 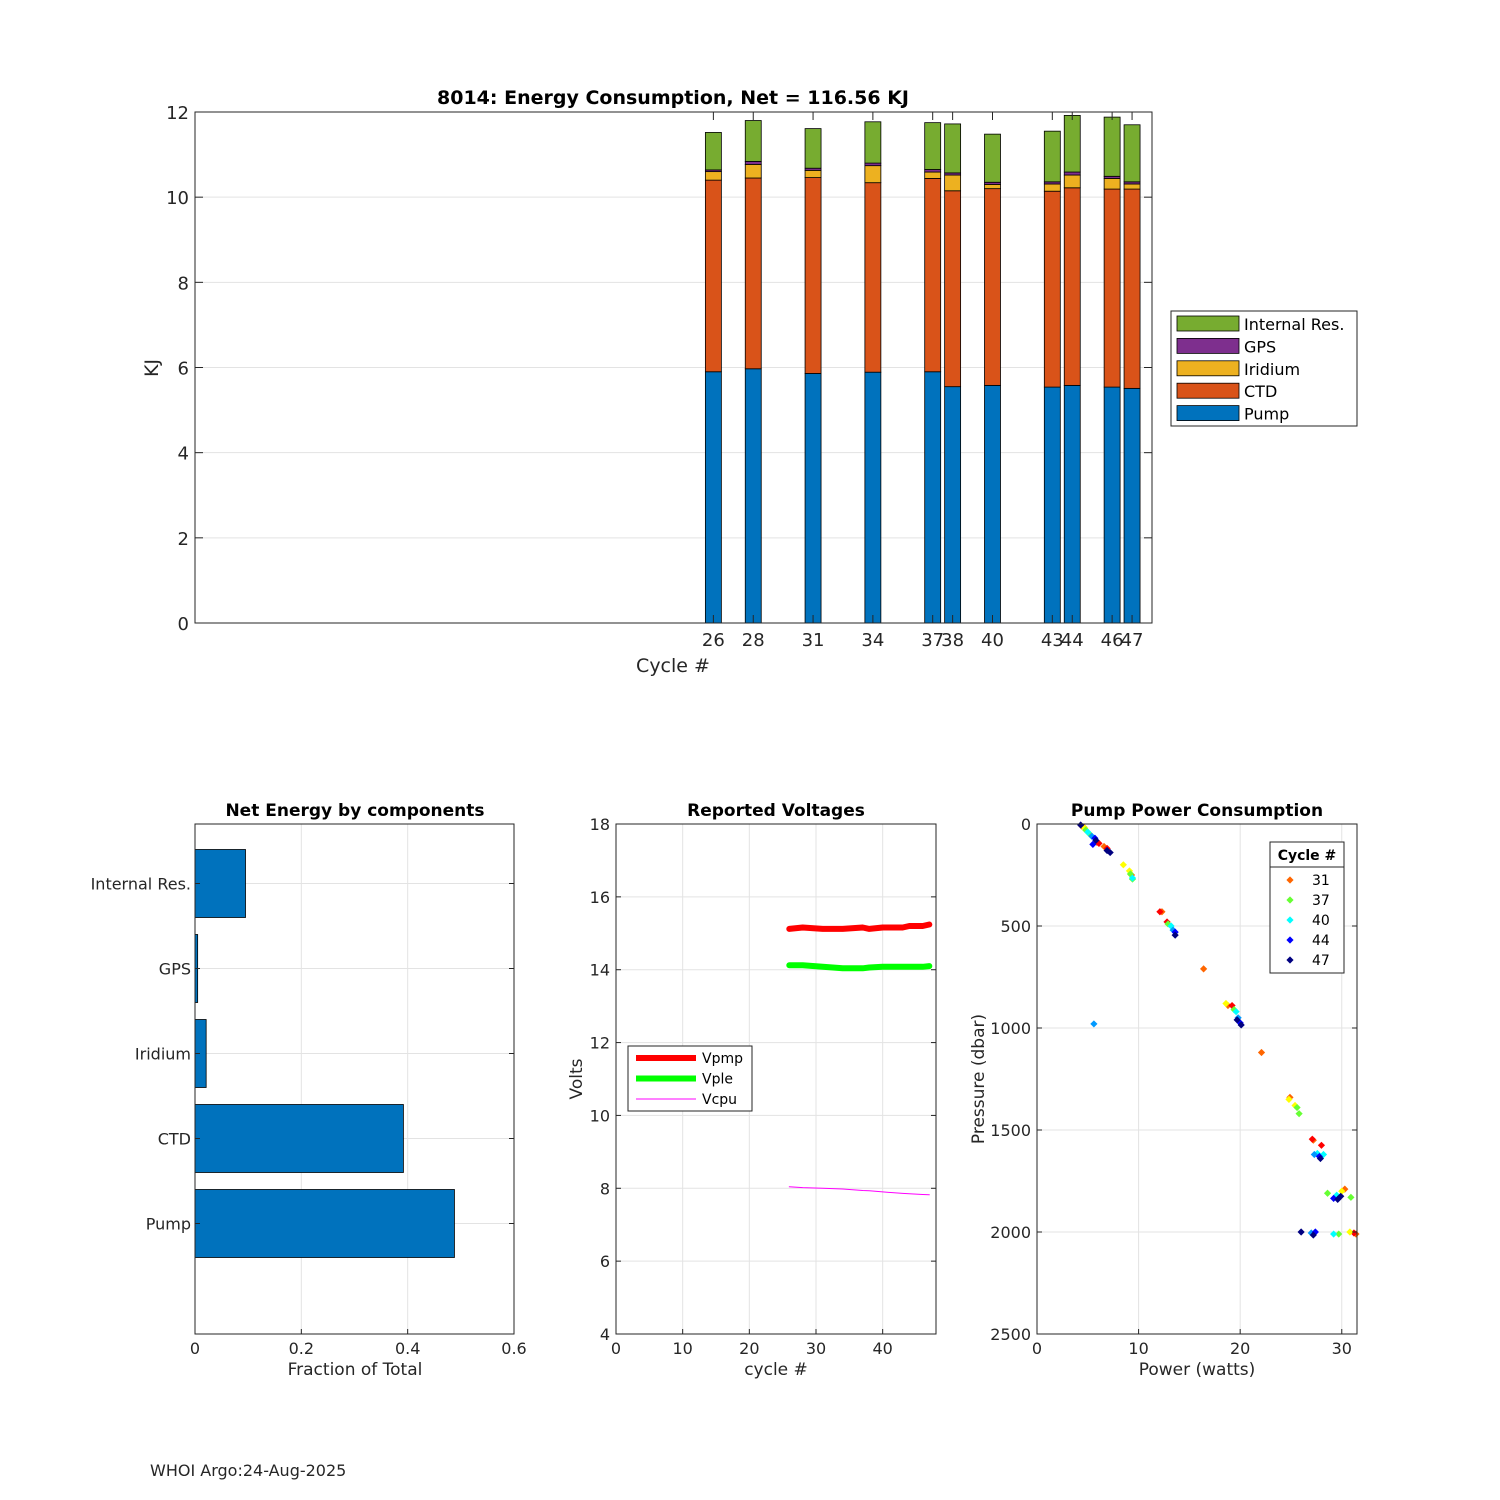 What do you see at coordinates (1197, 811) in the screenshot?
I see `pump-power-title: Pump Power Consumption` at bounding box center [1197, 811].